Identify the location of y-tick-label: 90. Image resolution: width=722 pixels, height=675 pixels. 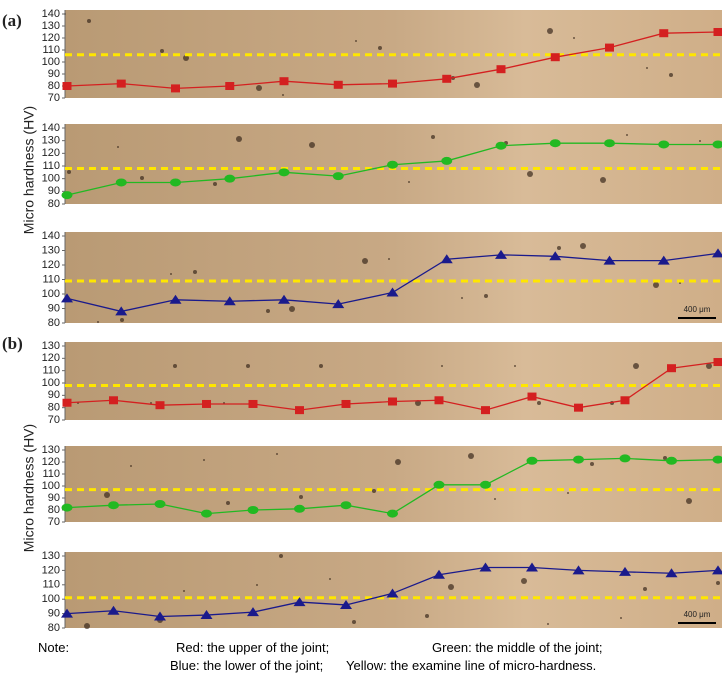
(54, 614).